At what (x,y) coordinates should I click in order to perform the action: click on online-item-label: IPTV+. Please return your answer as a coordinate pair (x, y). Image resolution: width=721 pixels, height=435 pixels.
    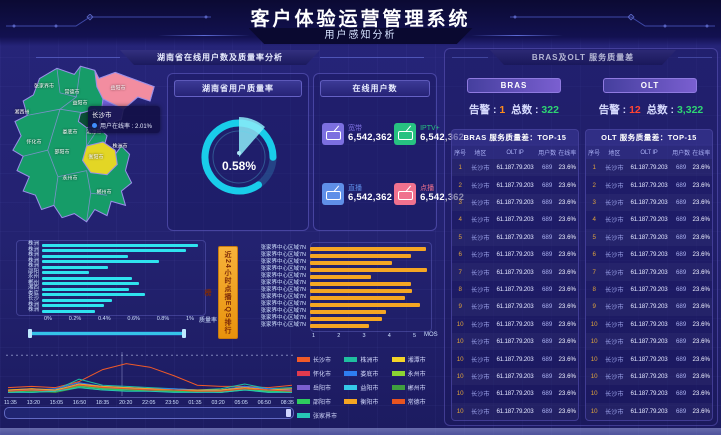
    Looking at the image, I should click on (430, 128).